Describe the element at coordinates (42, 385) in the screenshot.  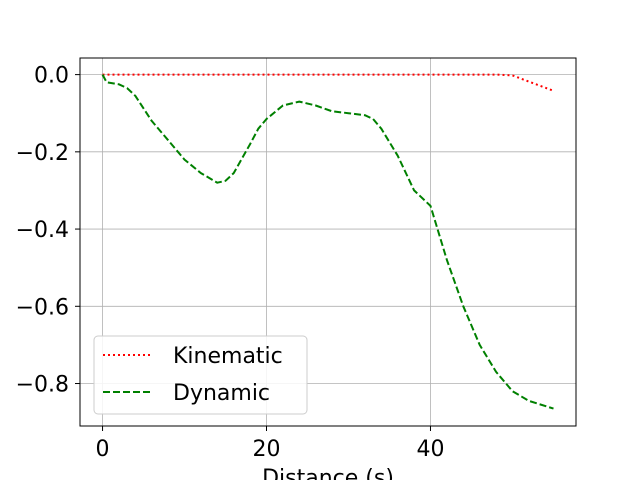
I see `y-tick-label: −0.8` at that location.